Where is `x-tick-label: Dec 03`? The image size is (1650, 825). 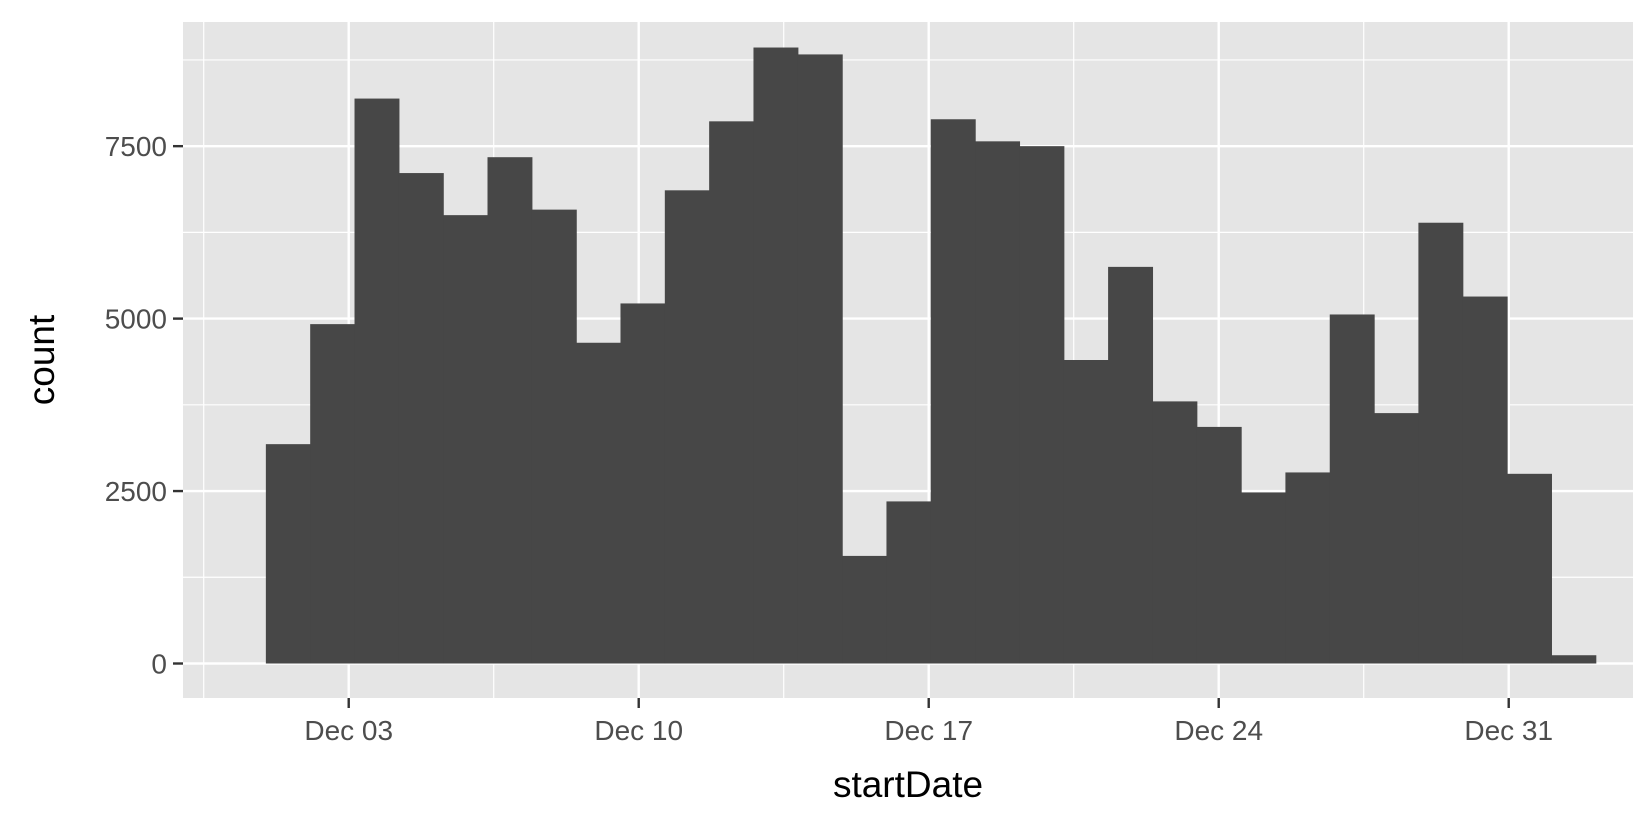 x-tick-label: Dec 03 is located at coordinates (348, 730).